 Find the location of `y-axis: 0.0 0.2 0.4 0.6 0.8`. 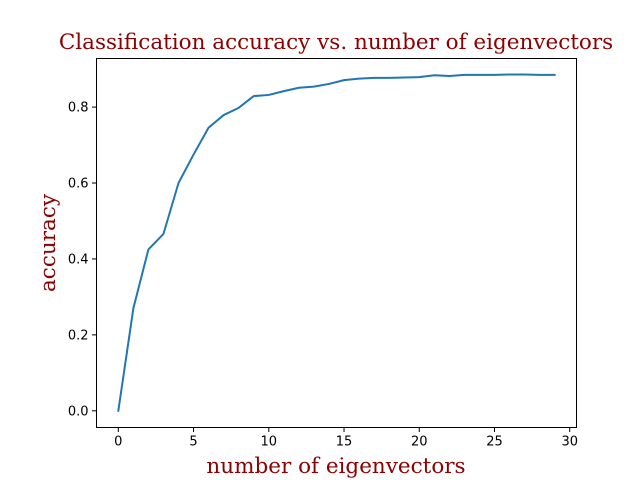

y-axis: 0.0 0.2 0.4 0.6 0.8 is located at coordinates (82, 260).